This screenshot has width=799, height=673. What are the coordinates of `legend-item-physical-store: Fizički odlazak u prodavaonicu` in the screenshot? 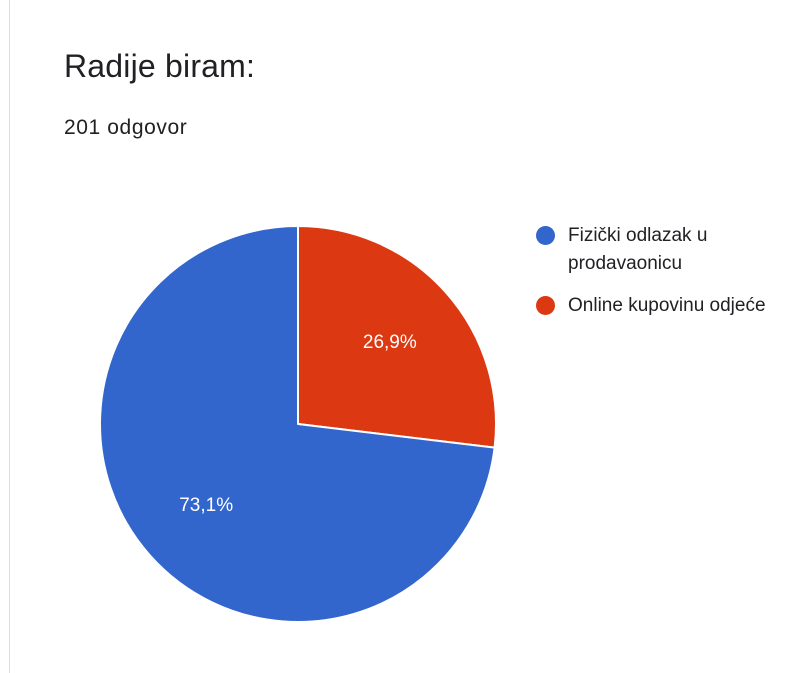 It's located at (651, 250).